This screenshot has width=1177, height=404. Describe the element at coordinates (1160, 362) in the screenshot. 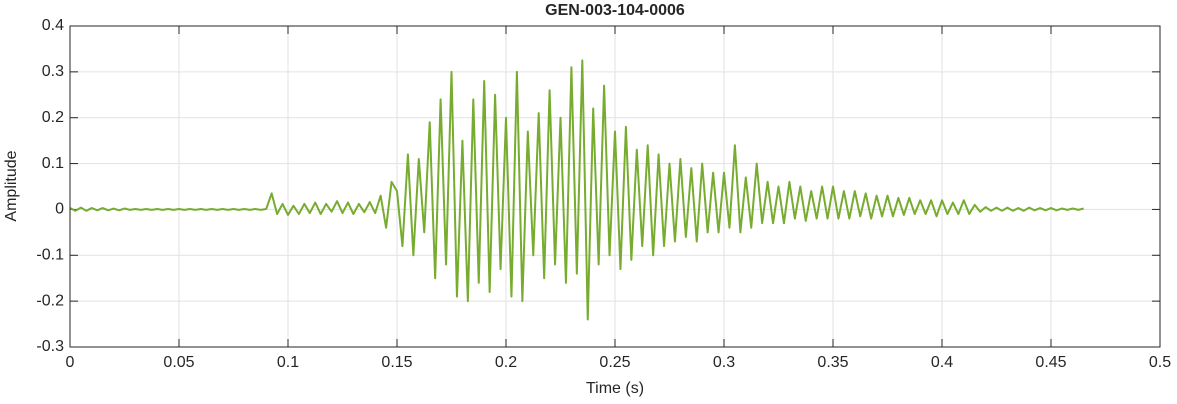

I see `x-tick-label: 0.5` at that location.